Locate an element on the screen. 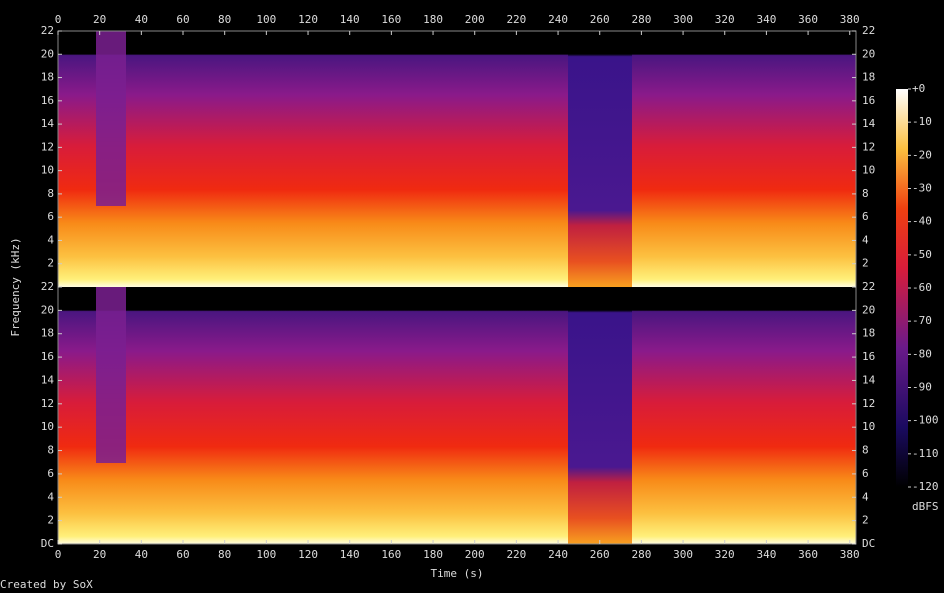  color-bar-label: dBFS is located at coordinates (925, 506).